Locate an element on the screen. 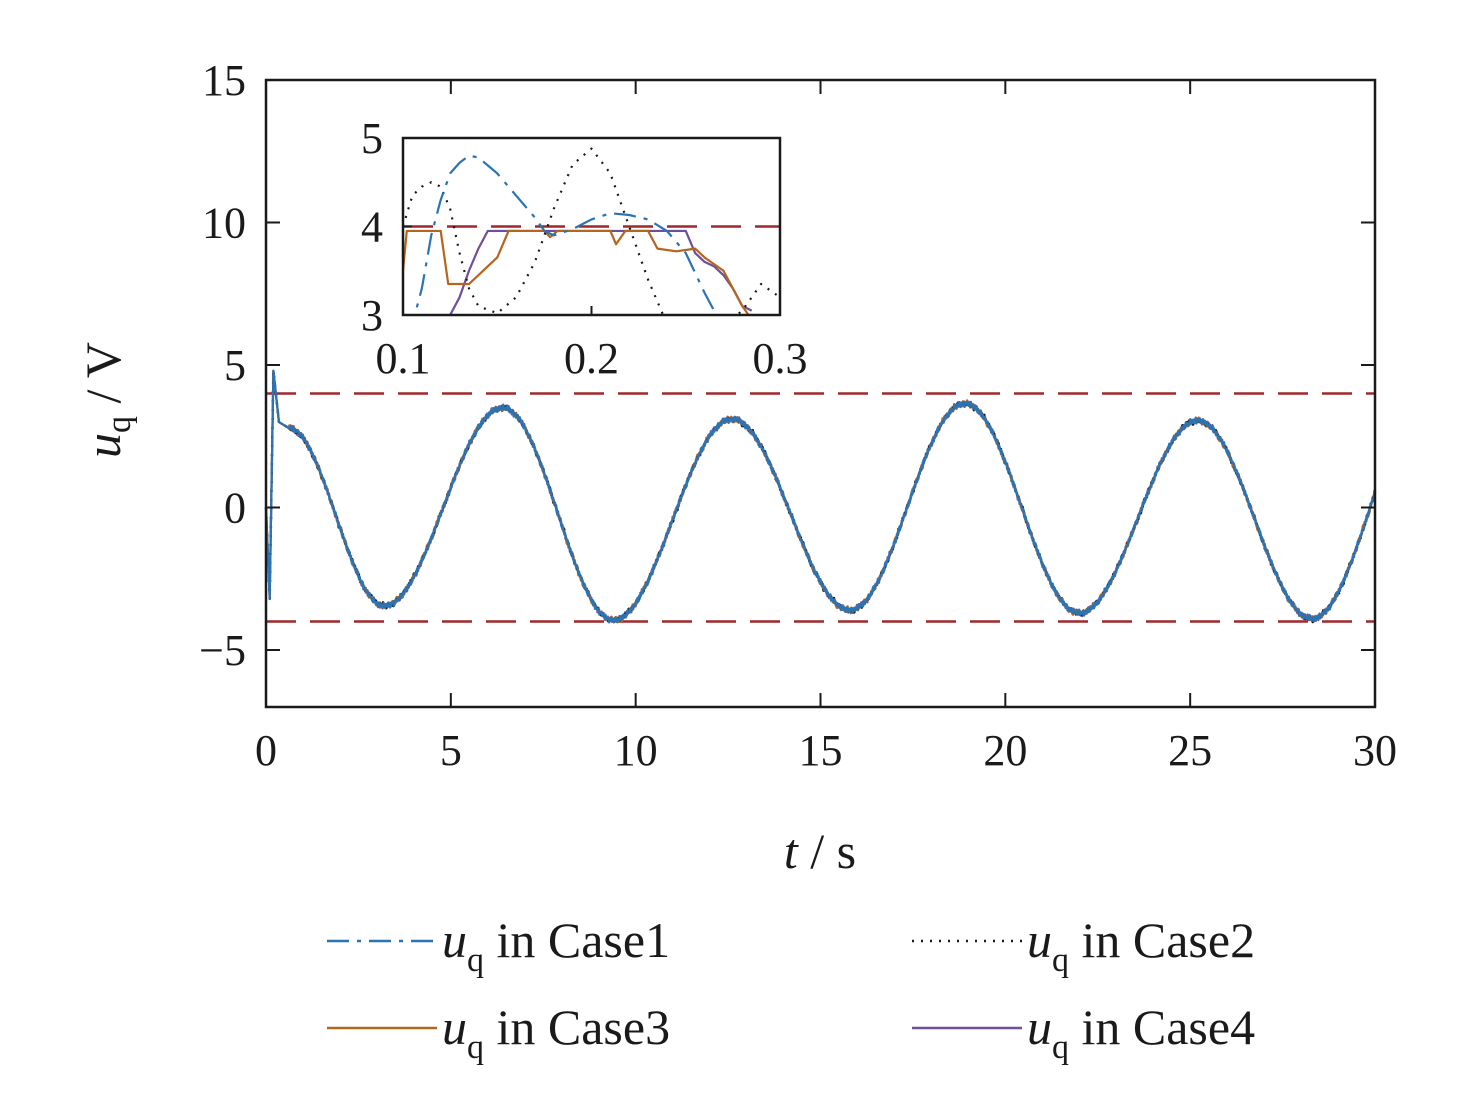  legend-label: uq in Case4 is located at coordinates (1141, 1032).